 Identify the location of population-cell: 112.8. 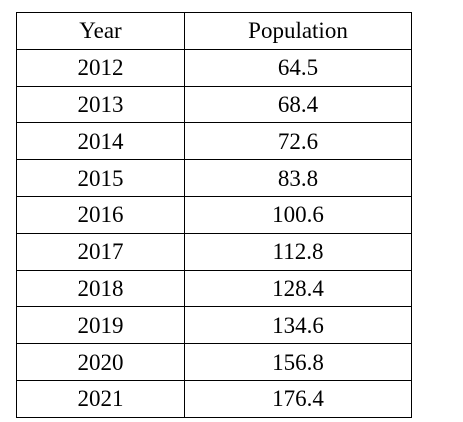
(298, 251).